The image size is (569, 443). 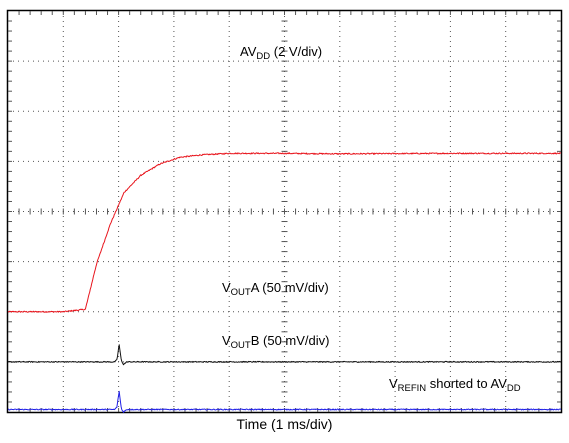 What do you see at coordinates (281, 53) in the screenshot?
I see `avdd-label: AVDD (2 V/div)` at bounding box center [281, 53].